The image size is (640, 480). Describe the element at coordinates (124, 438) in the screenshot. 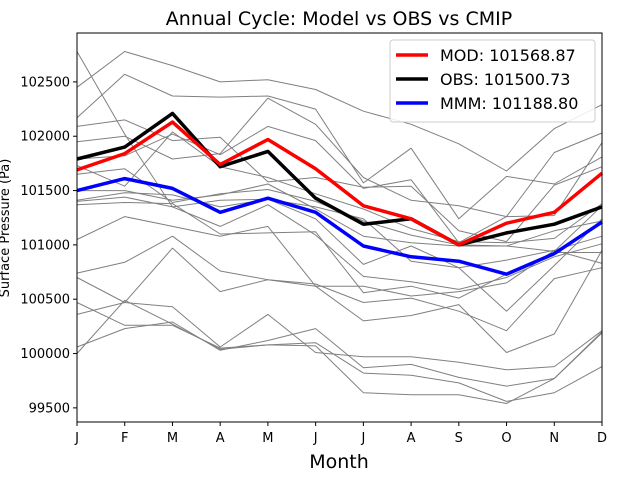

I see `x-tick-label: F` at that location.